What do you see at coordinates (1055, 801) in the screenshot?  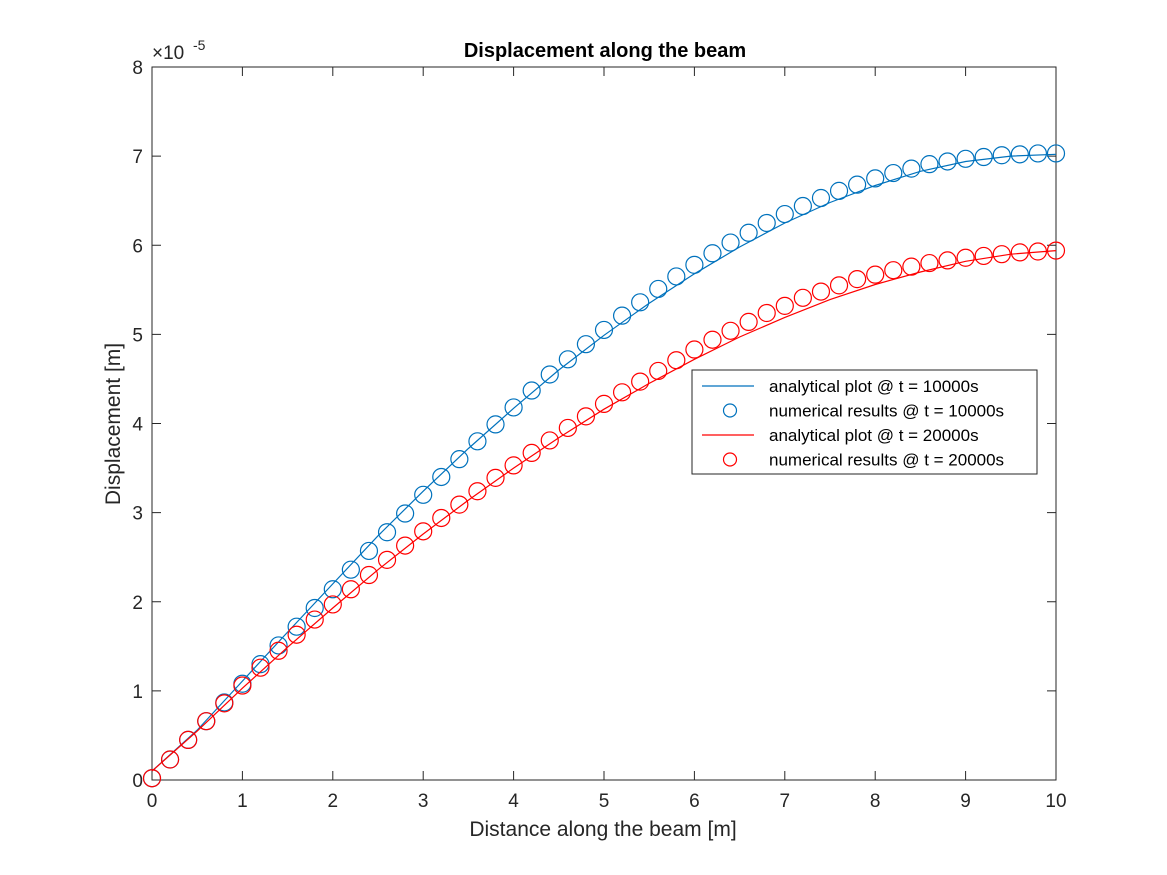 I see `x-tick-label: 10` at bounding box center [1055, 801].